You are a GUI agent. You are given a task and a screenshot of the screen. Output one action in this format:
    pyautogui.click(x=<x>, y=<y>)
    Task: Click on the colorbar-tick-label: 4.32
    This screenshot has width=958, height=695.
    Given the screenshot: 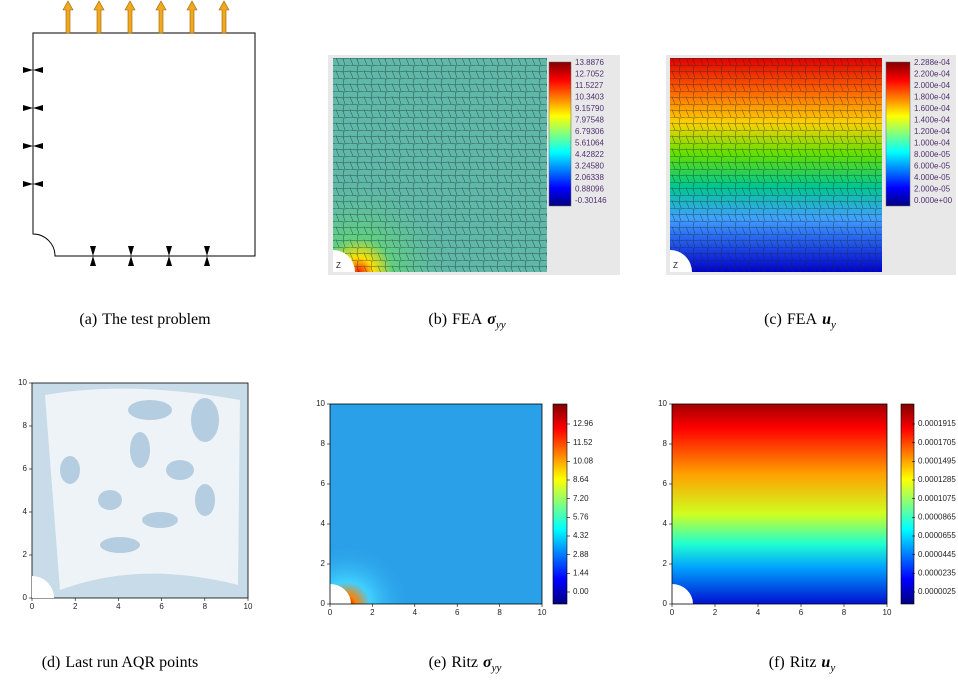 What is the action you would take?
    pyautogui.click(x=581, y=535)
    